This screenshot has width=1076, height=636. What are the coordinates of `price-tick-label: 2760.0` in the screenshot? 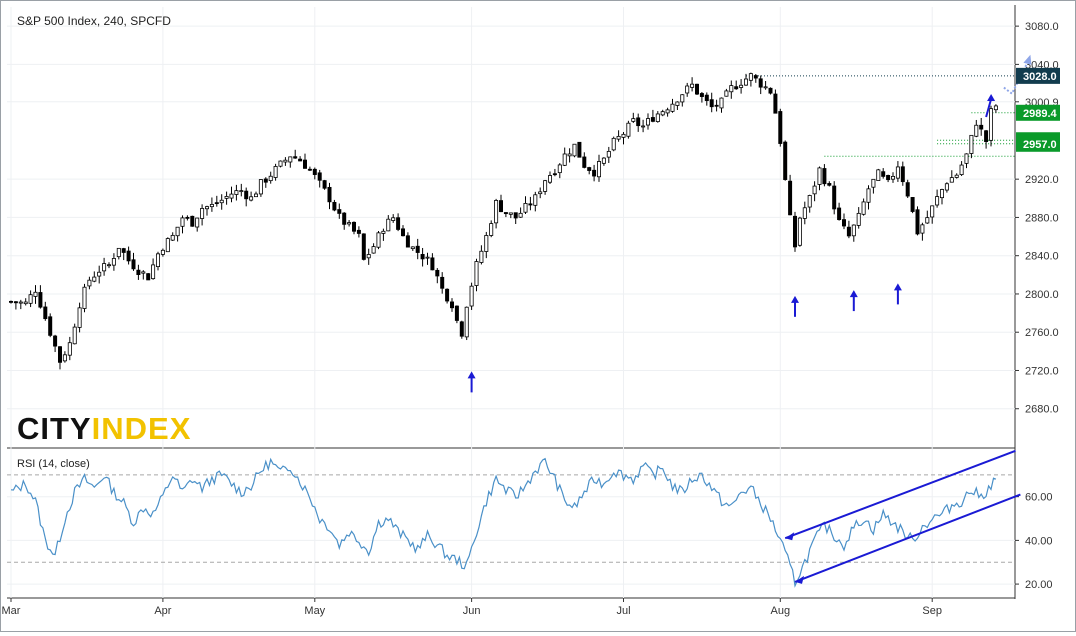 It's located at (1042, 333).